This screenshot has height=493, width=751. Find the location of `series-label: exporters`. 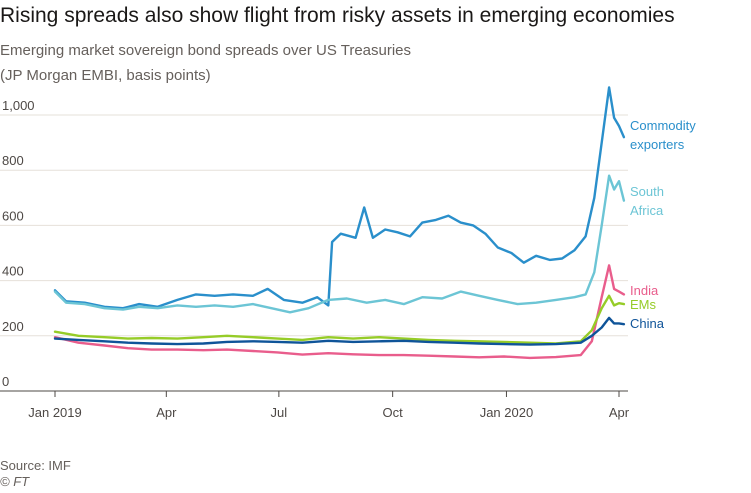

series-label: exporters is located at coordinates (657, 144).